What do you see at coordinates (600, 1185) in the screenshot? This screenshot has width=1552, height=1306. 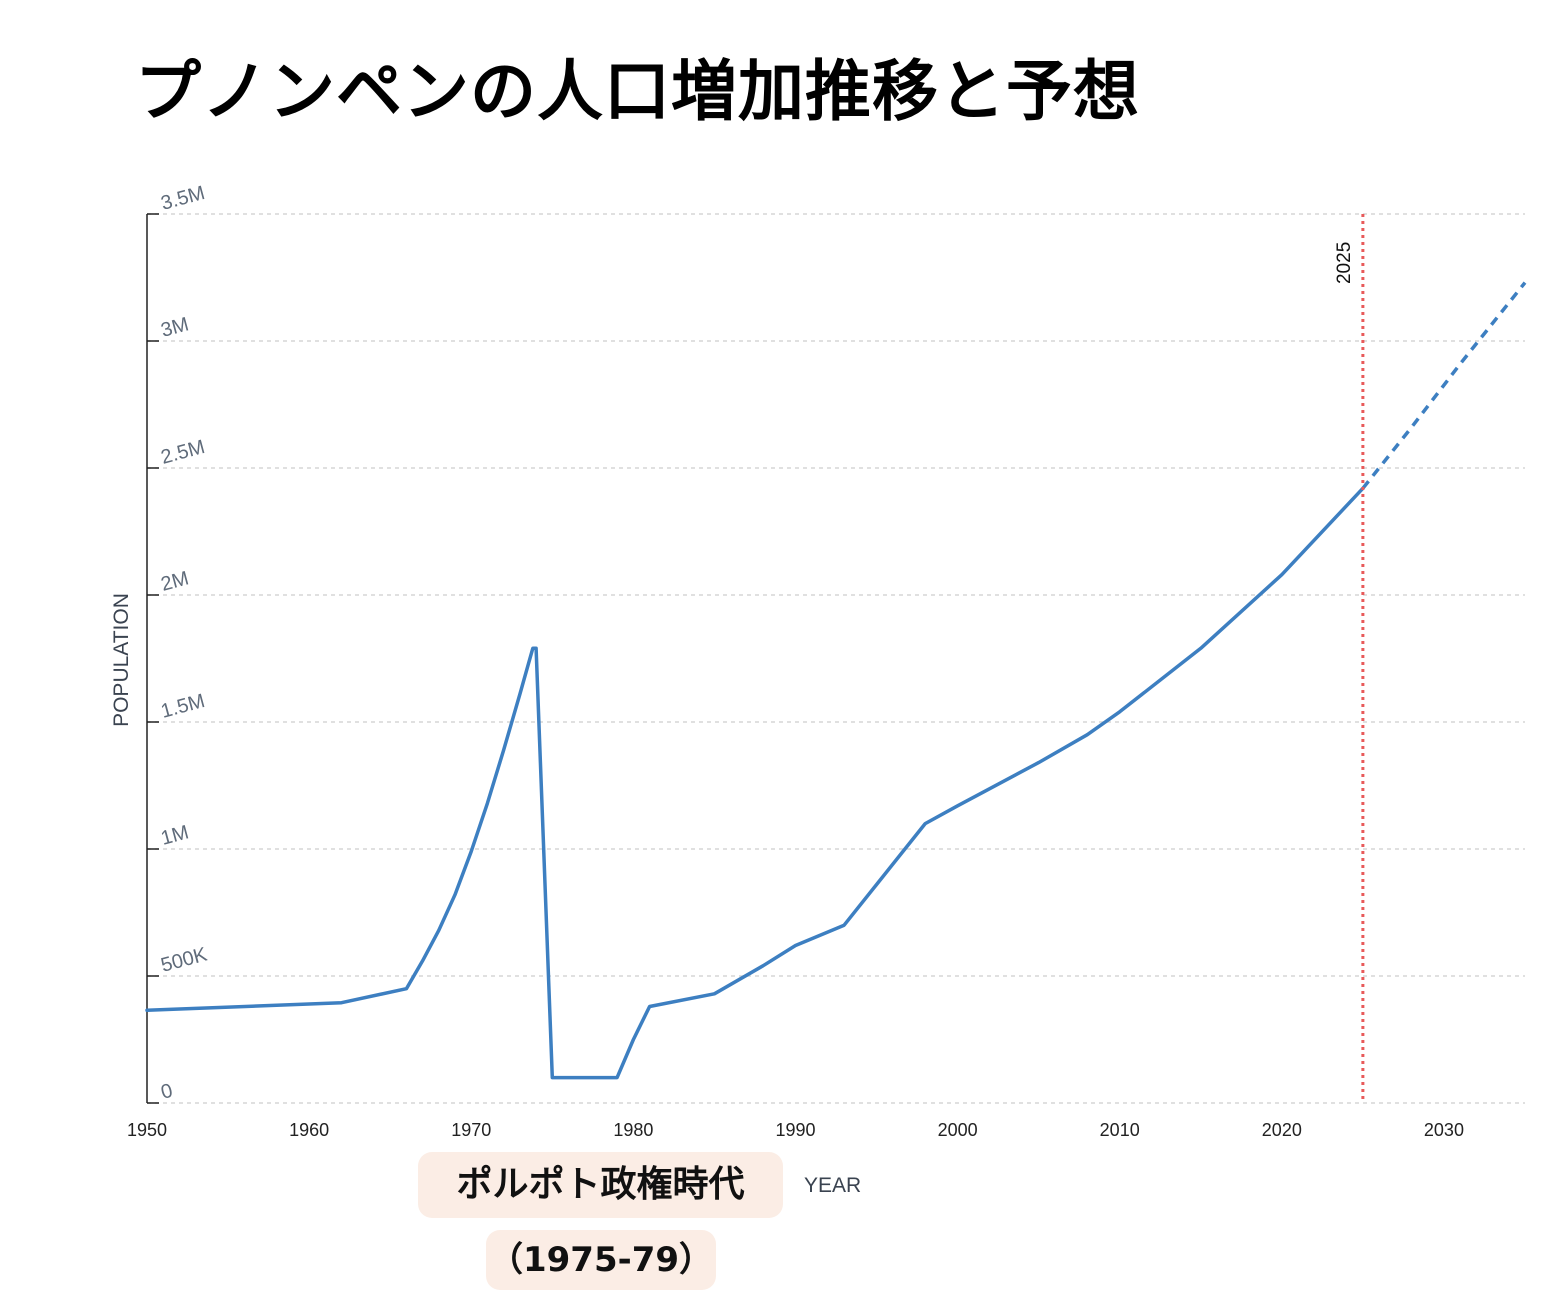 I see `pol-pot-era-annotation: ポルポト政権時代` at bounding box center [600, 1185].